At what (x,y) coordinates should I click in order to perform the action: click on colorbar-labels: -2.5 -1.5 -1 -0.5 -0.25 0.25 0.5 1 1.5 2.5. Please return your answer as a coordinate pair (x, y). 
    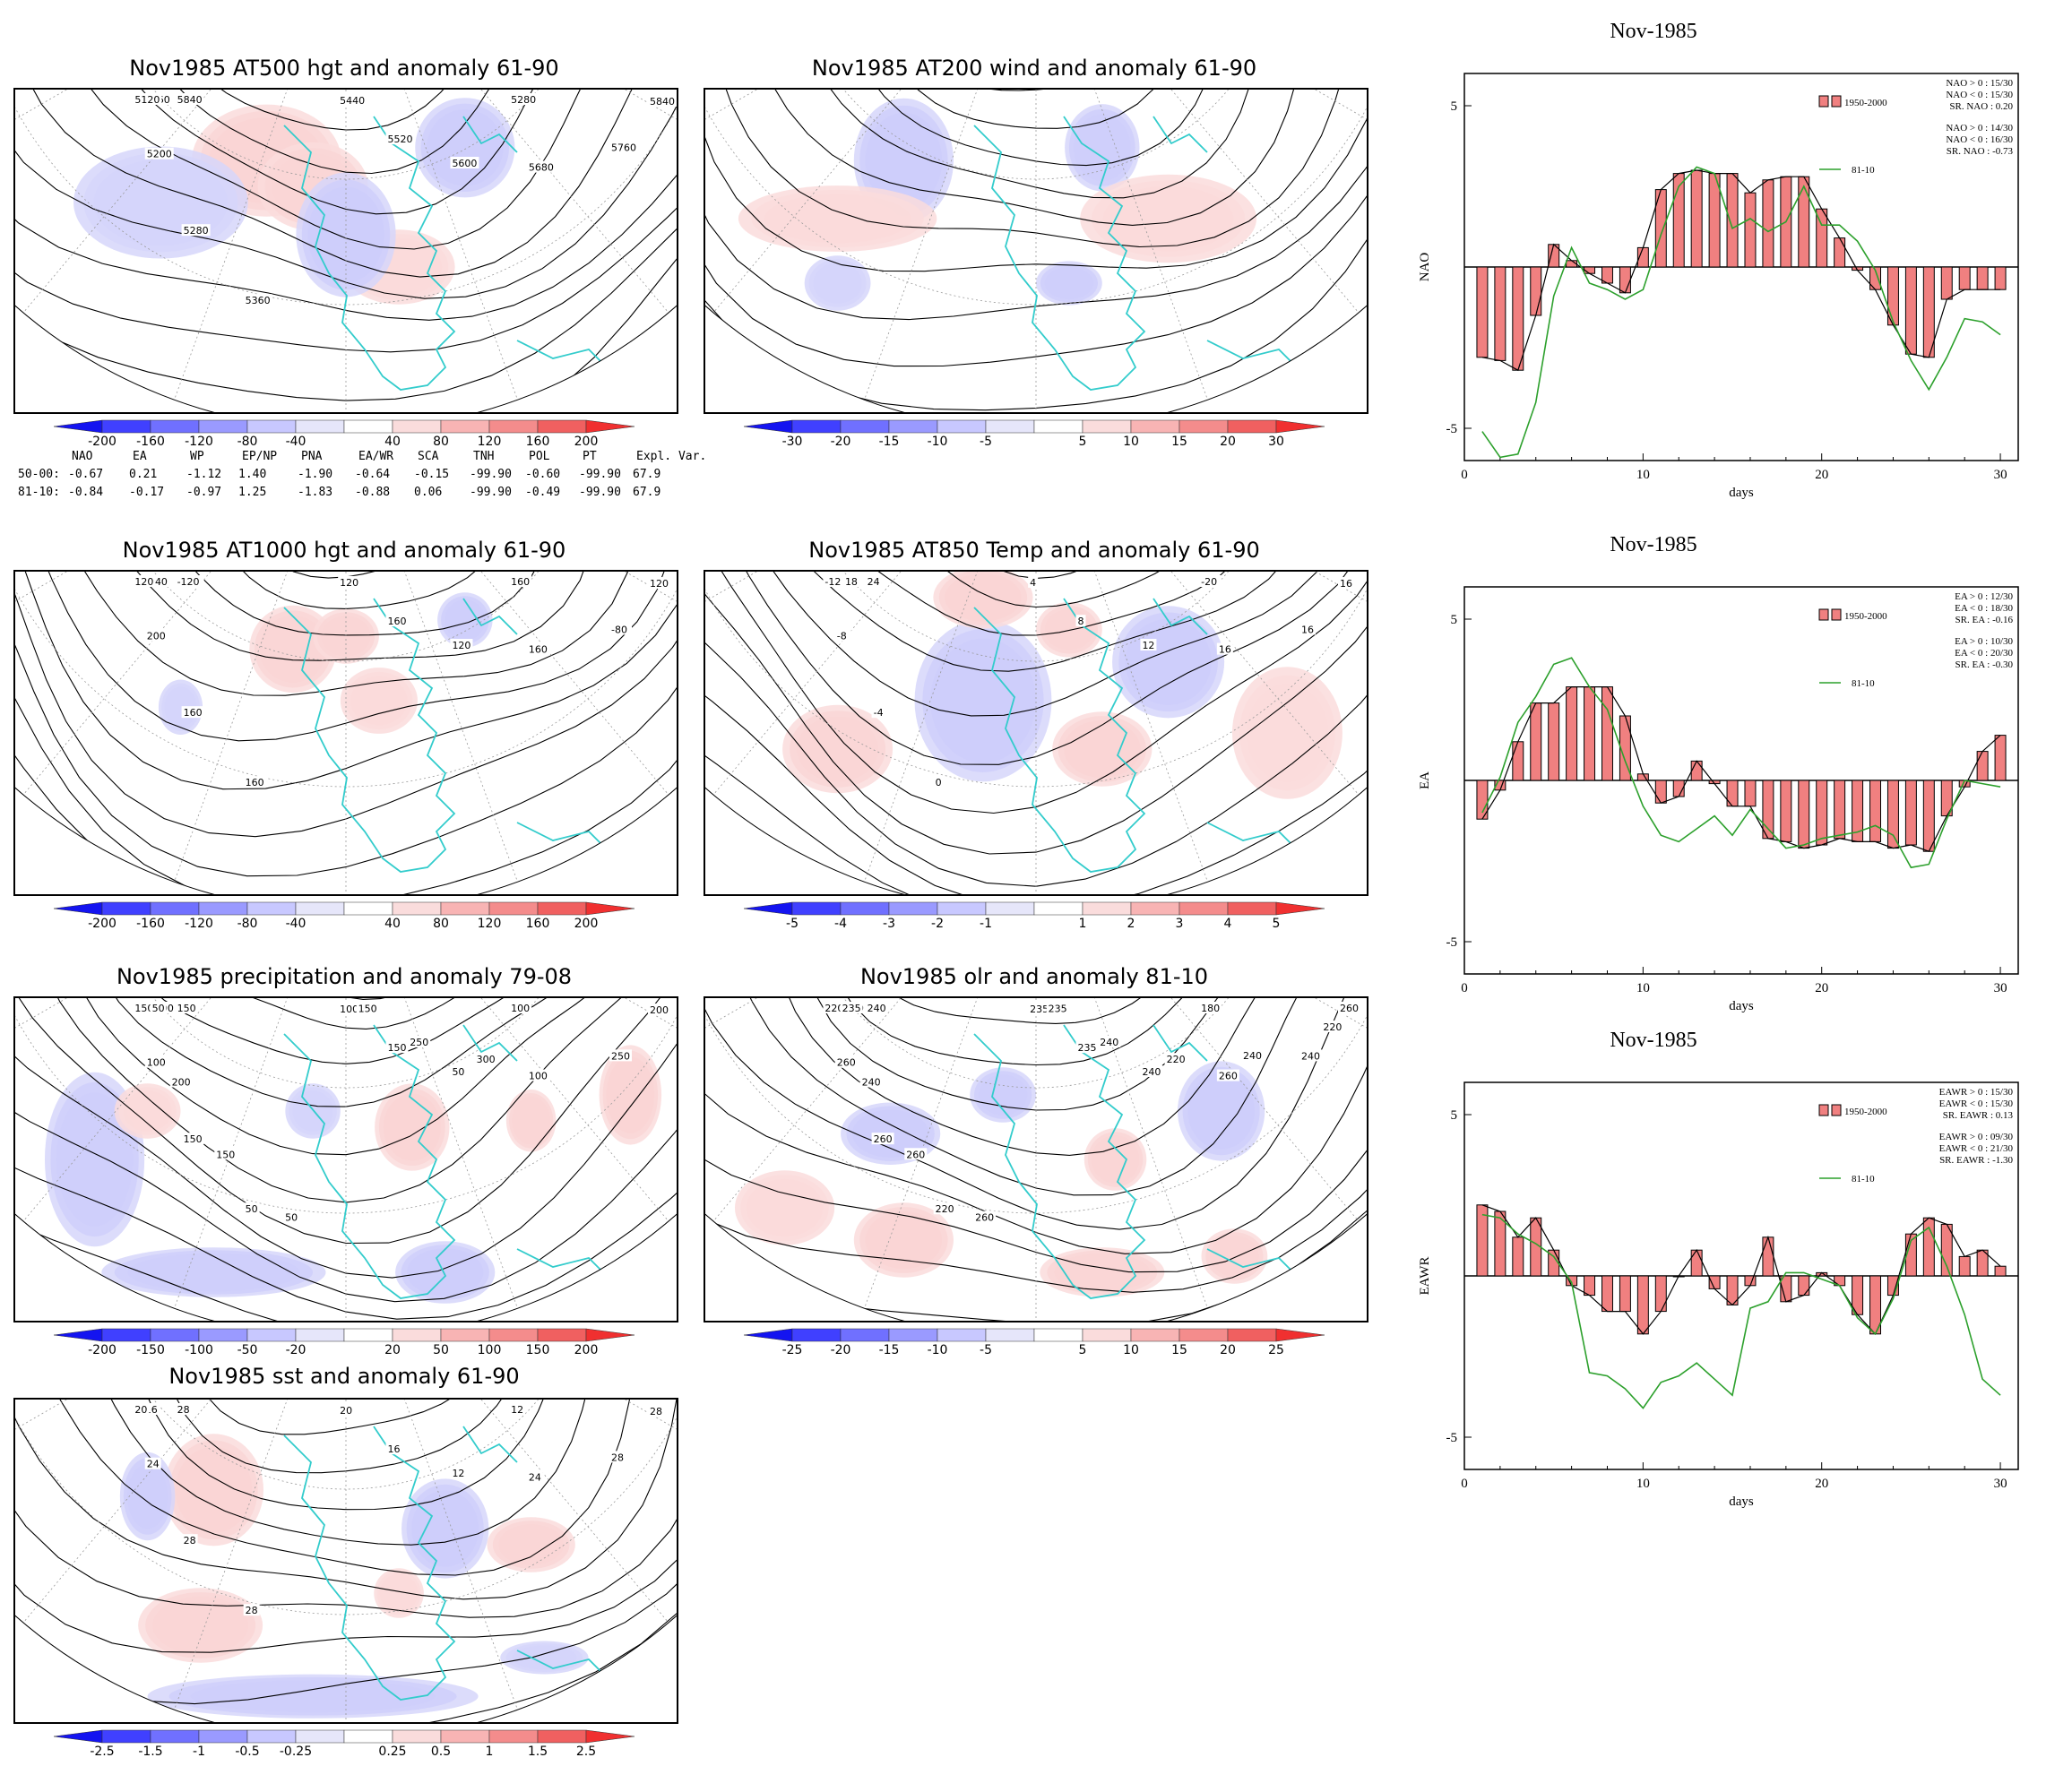
    Looking at the image, I should click on (344, 1753).